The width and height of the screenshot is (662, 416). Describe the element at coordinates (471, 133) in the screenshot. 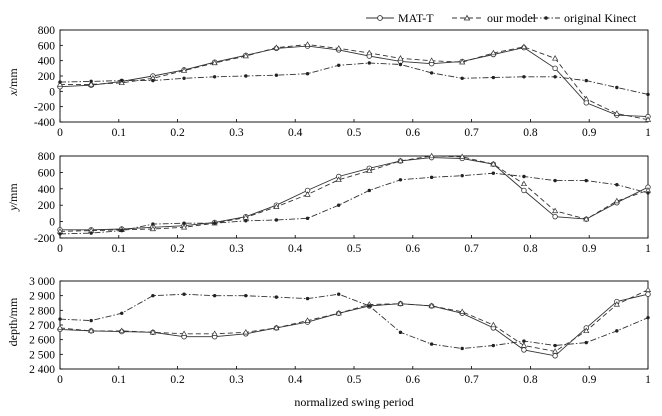

I see `x-tick-label-x: 0.7` at that location.